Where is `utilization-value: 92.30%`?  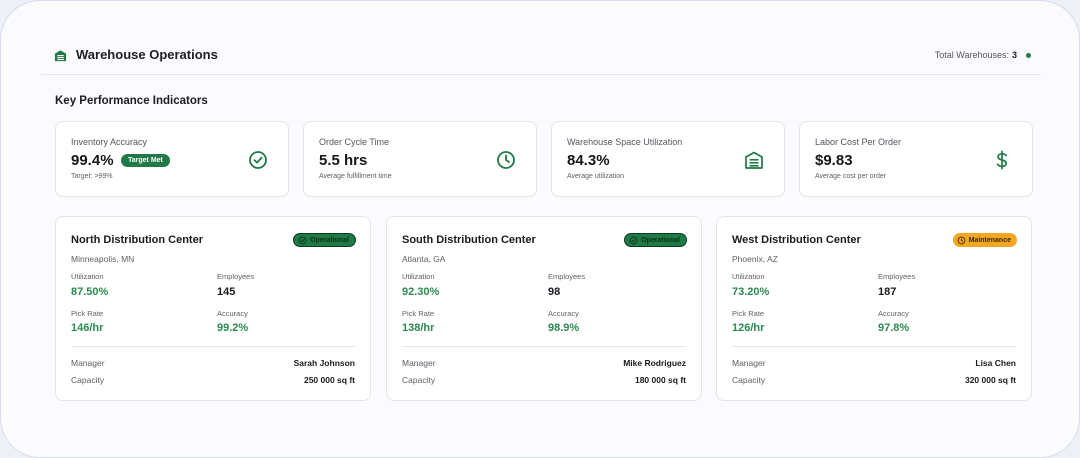 utilization-value: 92.30% is located at coordinates (421, 292).